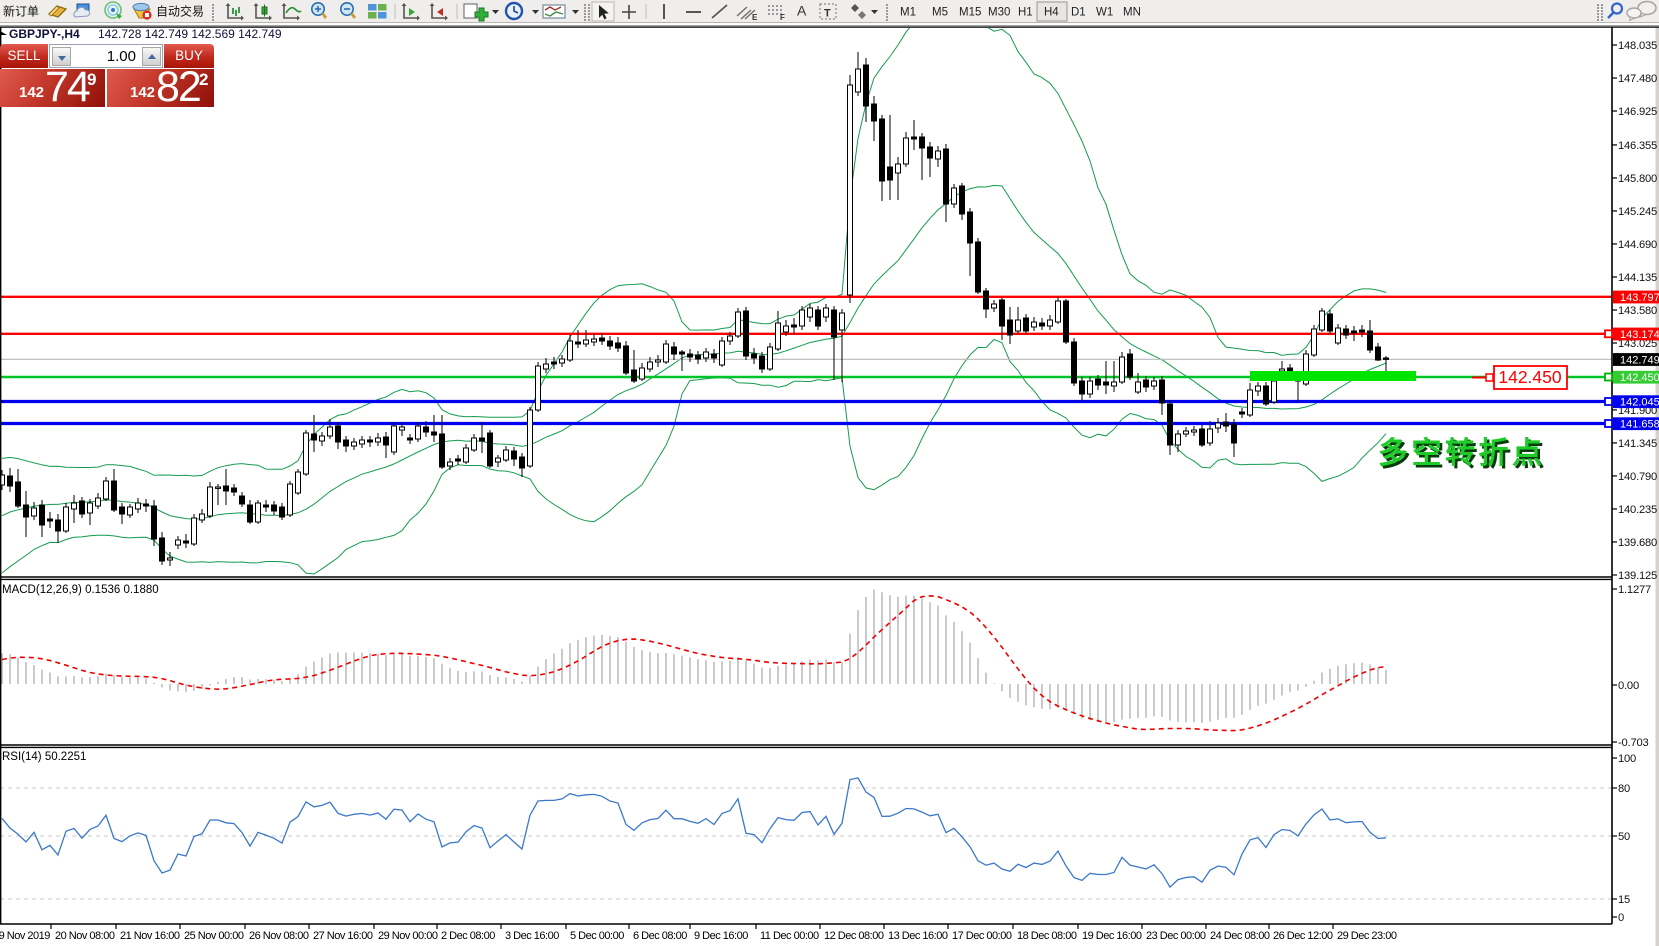  What do you see at coordinates (1637, 212) in the screenshot?
I see `svg-text: 145.245` at bounding box center [1637, 212].